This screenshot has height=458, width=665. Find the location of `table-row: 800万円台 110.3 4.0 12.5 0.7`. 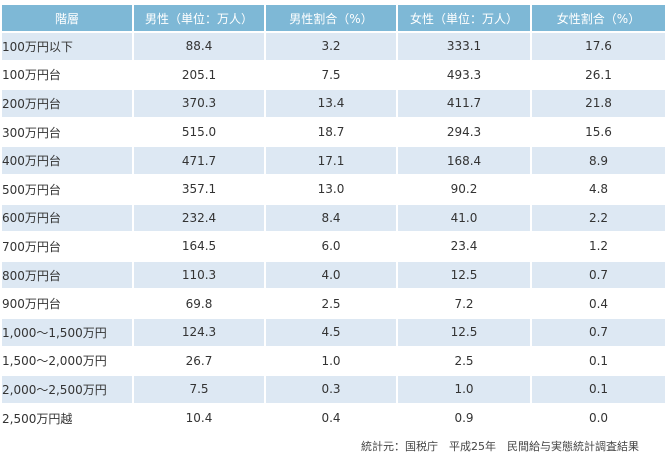

table-row: 800万円台 110.3 4.0 12.5 0.7 is located at coordinates (333, 275).